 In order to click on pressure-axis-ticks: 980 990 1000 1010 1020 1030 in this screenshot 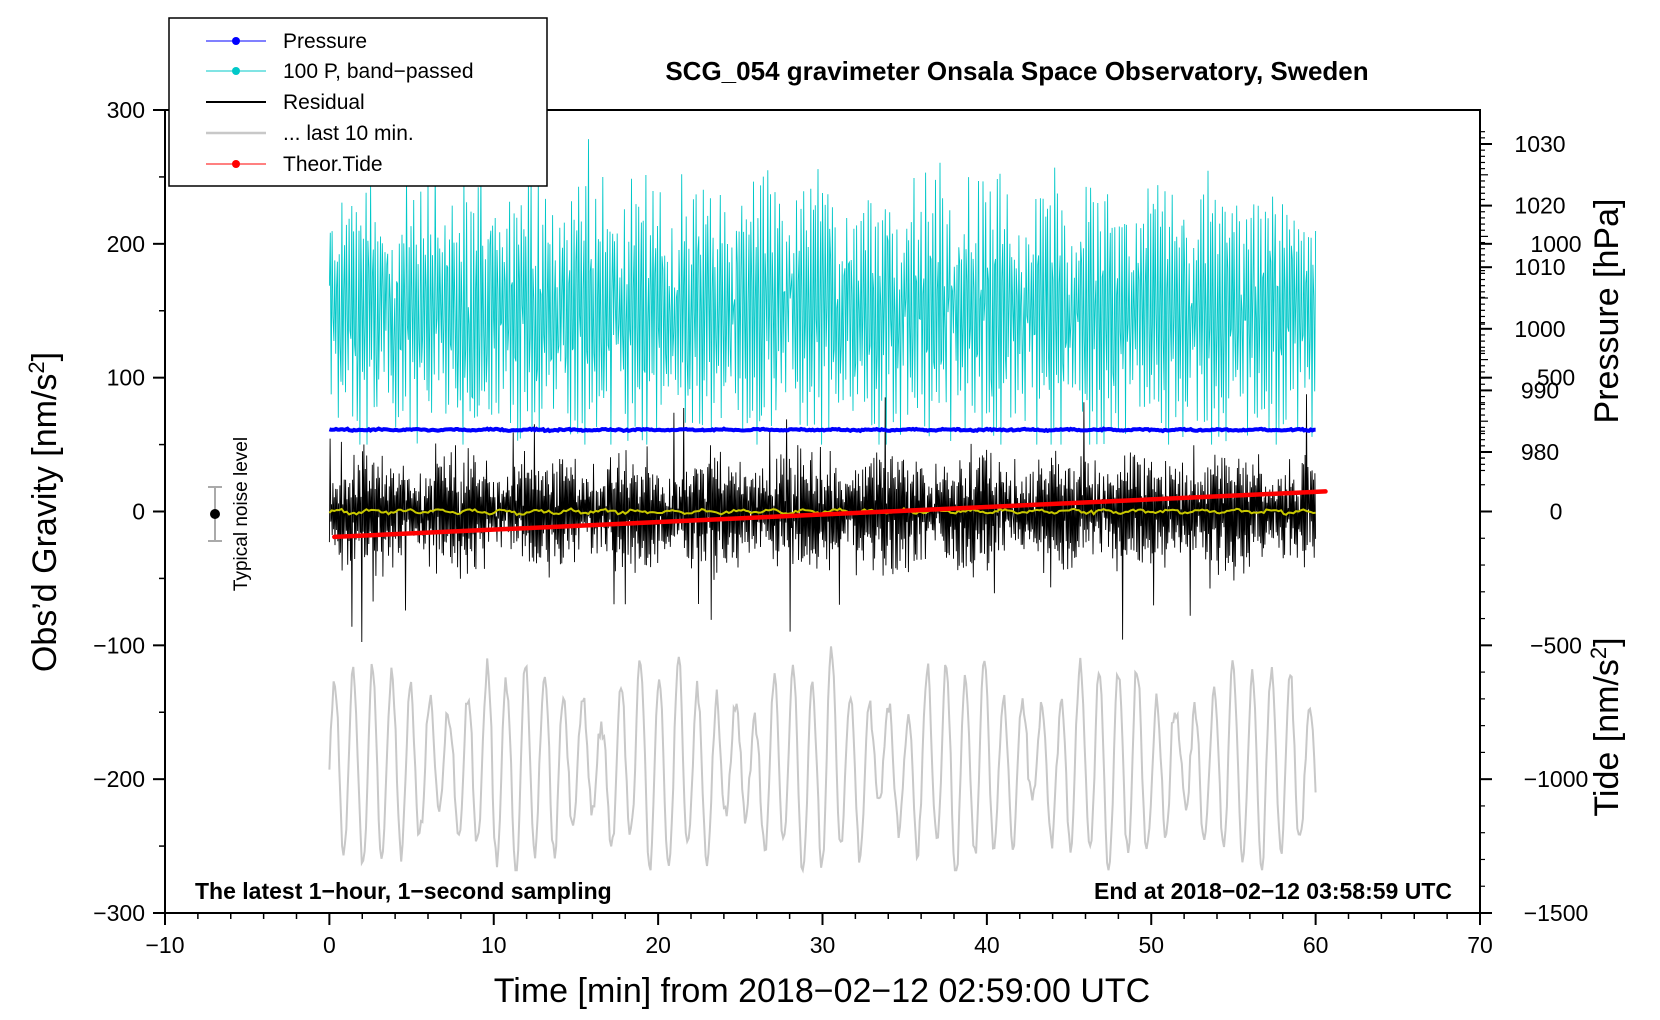, I will do `click(1523, 301)`.